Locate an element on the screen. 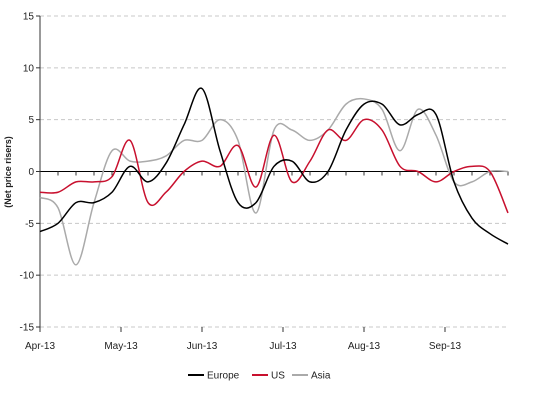 This screenshot has width=533, height=400. legend: Europe US Asia is located at coordinates (259, 376).